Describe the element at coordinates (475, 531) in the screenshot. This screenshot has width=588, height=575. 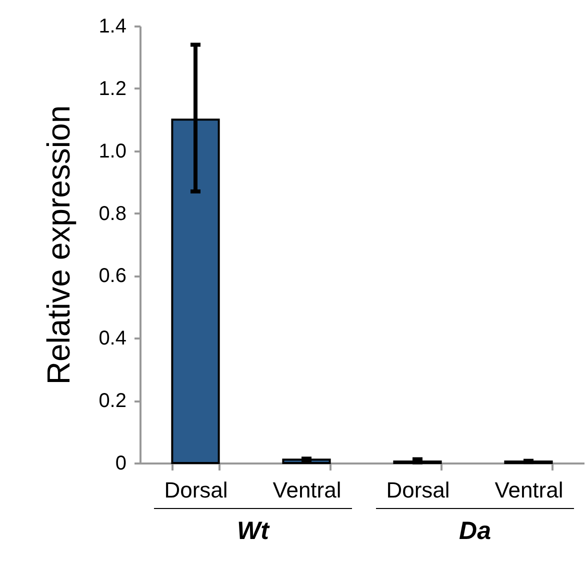
I see `text: Da` at that location.